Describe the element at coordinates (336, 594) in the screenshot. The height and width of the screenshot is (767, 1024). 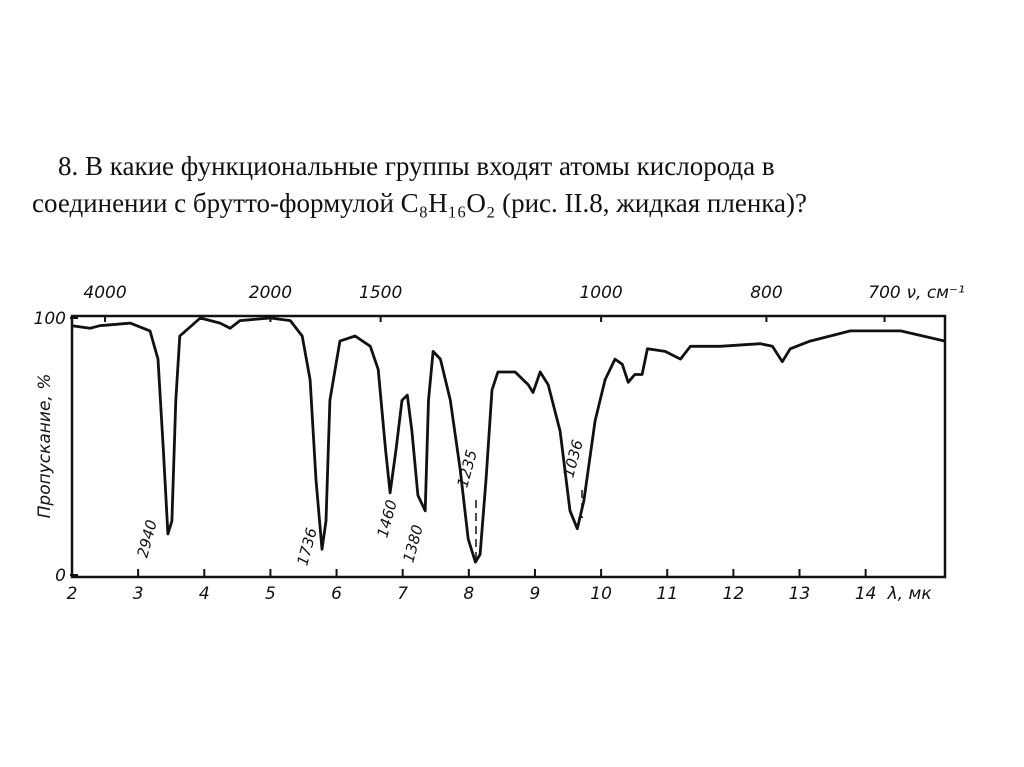
I see `x-tick-label: 6` at that location.